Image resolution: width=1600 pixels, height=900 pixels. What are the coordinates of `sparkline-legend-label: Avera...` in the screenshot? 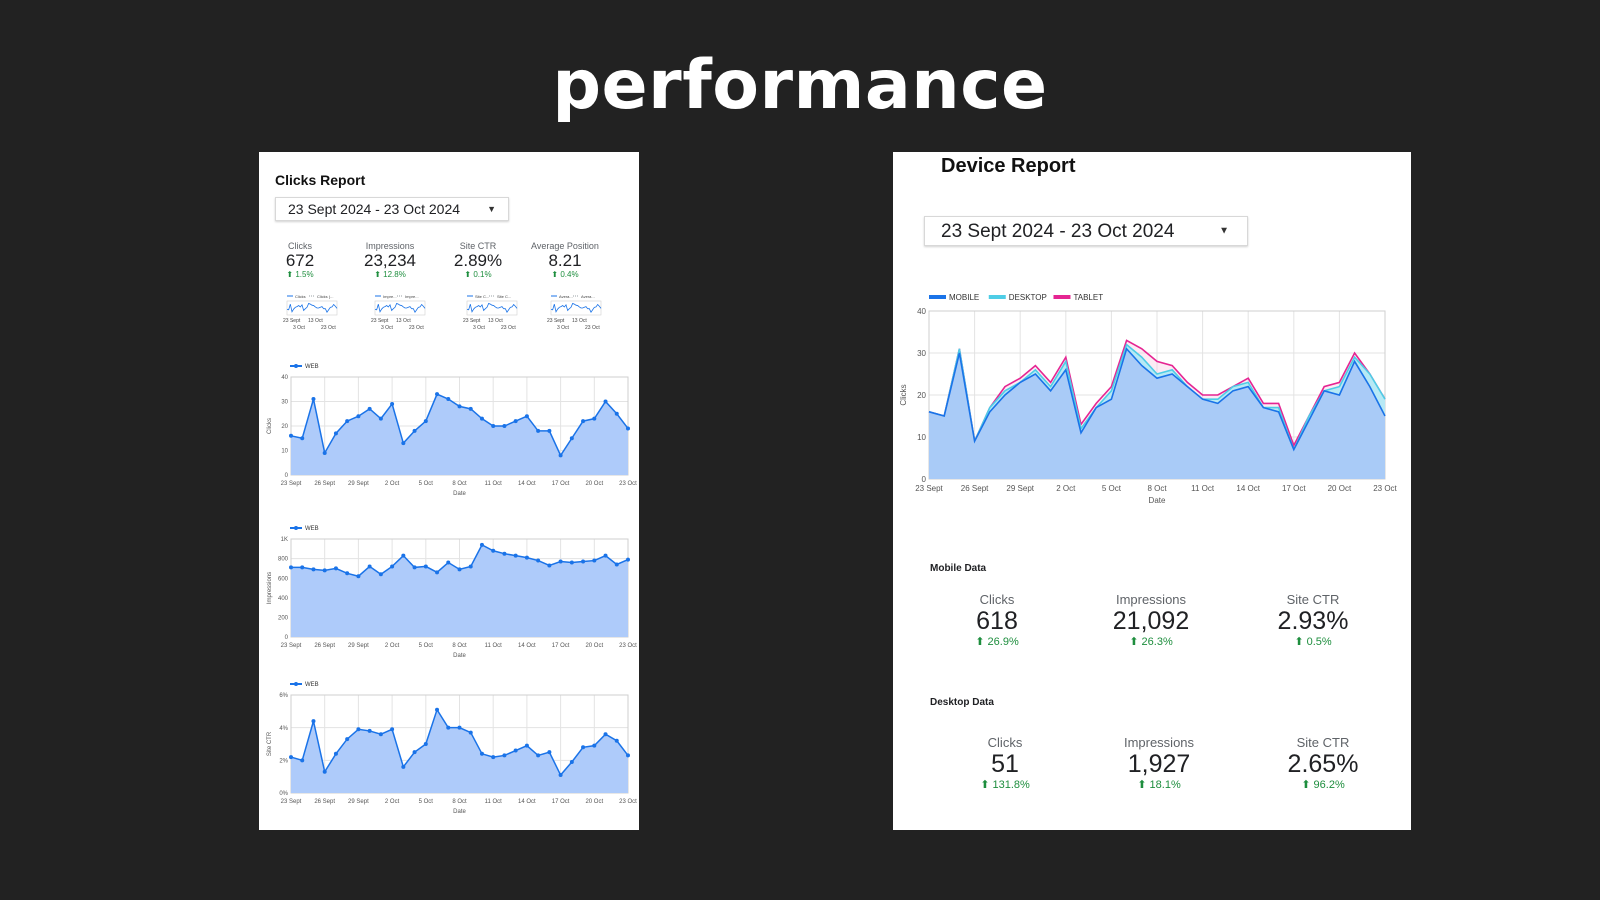 It's located at (588, 296).